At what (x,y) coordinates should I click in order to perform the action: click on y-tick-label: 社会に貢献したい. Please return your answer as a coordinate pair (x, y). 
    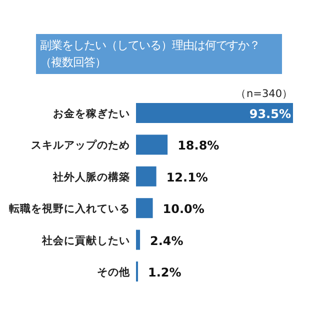
    Looking at the image, I should click on (85, 240).